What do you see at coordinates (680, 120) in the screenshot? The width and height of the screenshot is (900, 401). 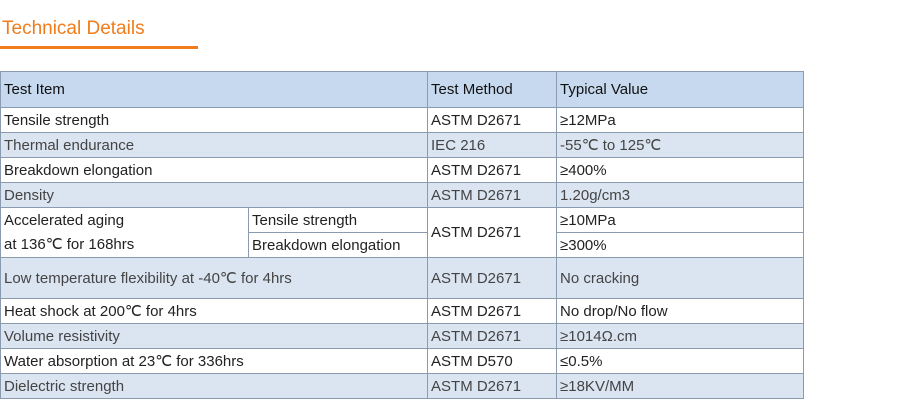 I see `value-cell: ≥12MPa` at bounding box center [680, 120].